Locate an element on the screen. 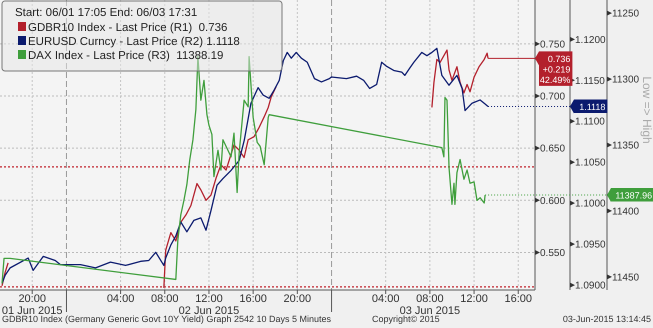 The height and width of the screenshot is (328, 653). y3-tick-label: 11450 is located at coordinates (626, 278).